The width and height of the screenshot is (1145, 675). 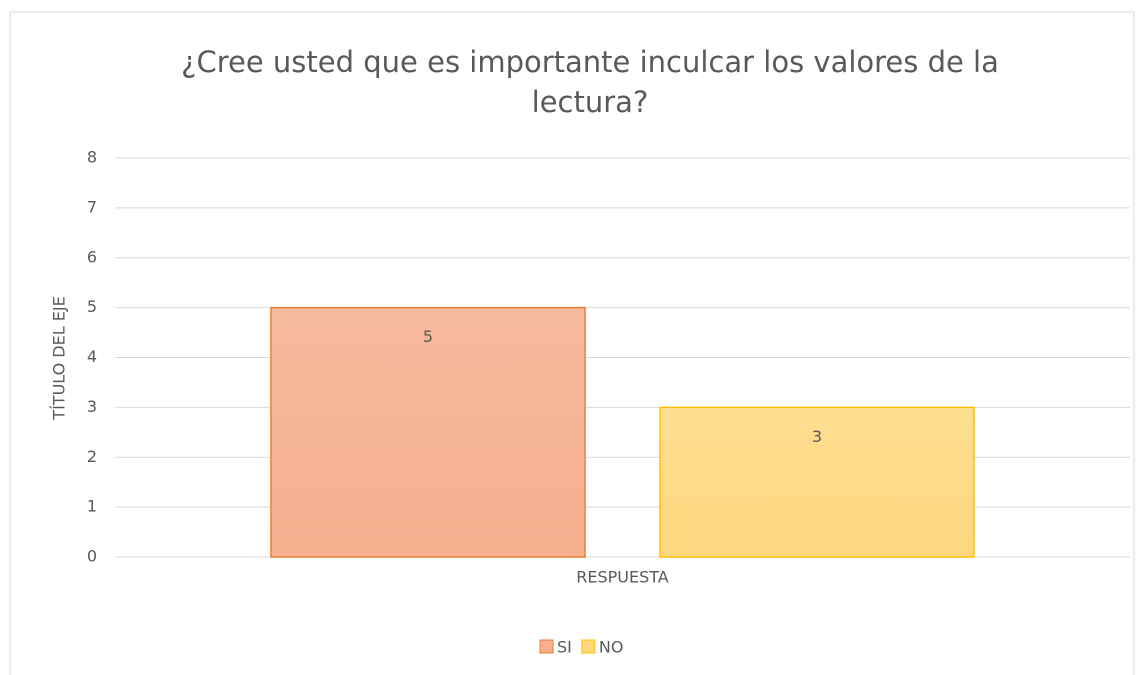 I want to click on y-tick-label: 7, so click(x=92, y=206).